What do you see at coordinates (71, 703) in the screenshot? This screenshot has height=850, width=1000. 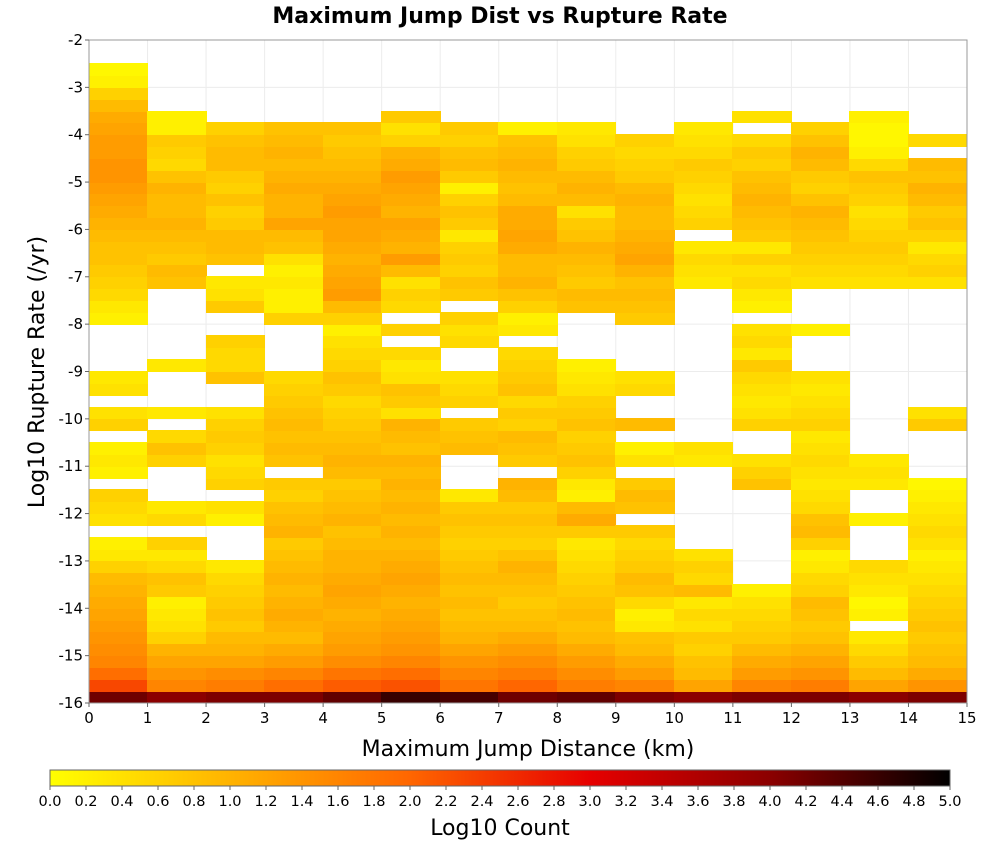 I see `y-tick-label: -16` at bounding box center [71, 703].